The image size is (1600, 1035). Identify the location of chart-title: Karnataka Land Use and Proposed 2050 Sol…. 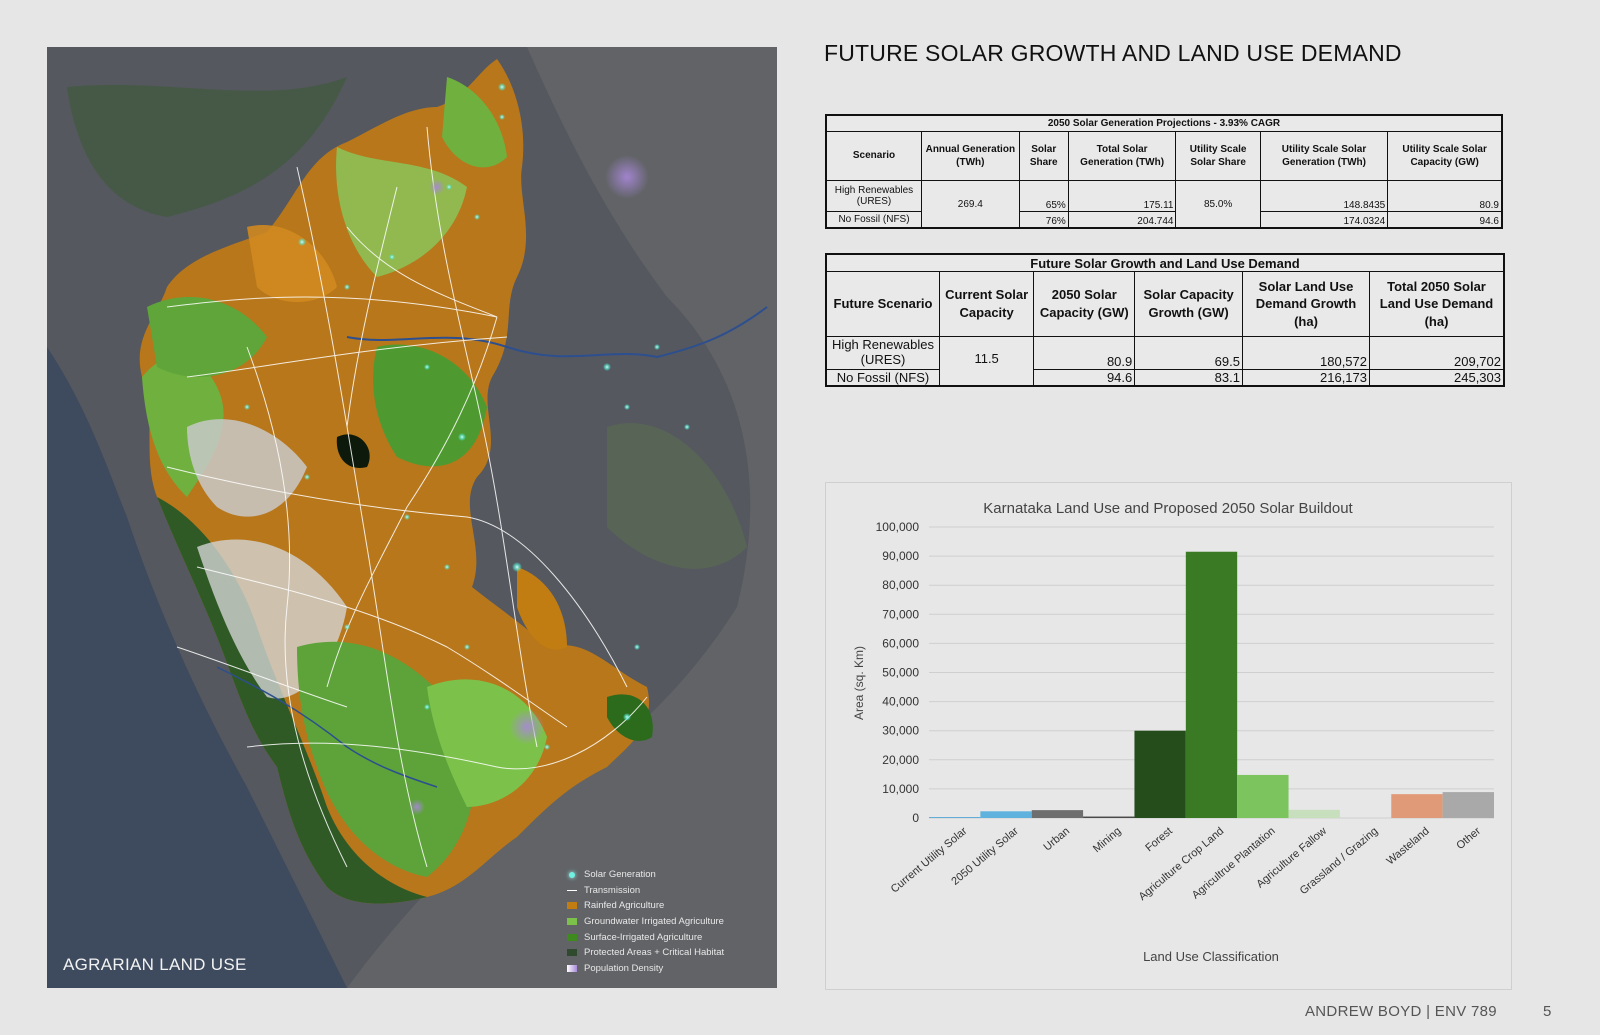
(1168, 508).